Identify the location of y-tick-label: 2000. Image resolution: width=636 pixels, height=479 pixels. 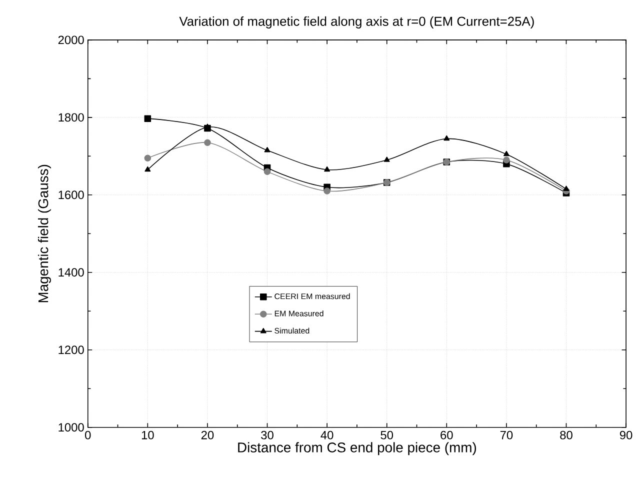
(71, 40).